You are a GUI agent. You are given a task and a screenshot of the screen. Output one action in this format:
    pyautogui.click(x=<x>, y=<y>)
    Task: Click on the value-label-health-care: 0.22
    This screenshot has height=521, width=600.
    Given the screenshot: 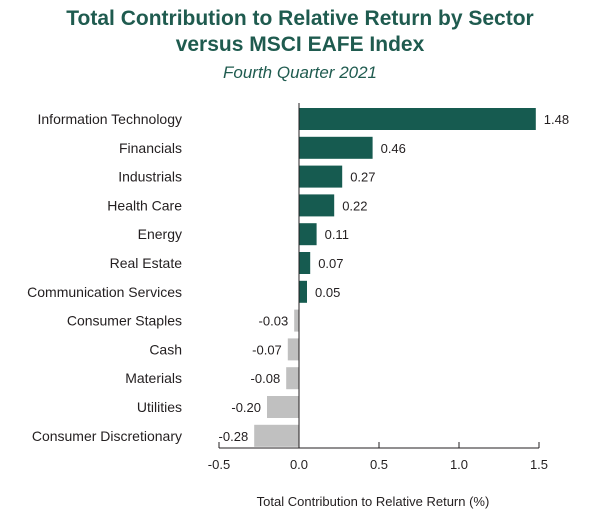 What is the action you would take?
    pyautogui.click(x=354, y=205)
    